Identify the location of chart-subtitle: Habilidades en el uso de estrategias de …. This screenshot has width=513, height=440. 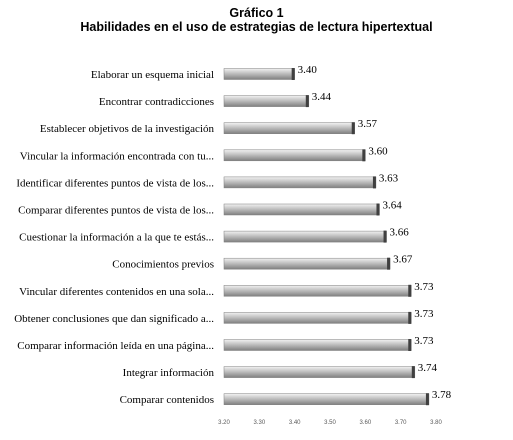
(256, 27).